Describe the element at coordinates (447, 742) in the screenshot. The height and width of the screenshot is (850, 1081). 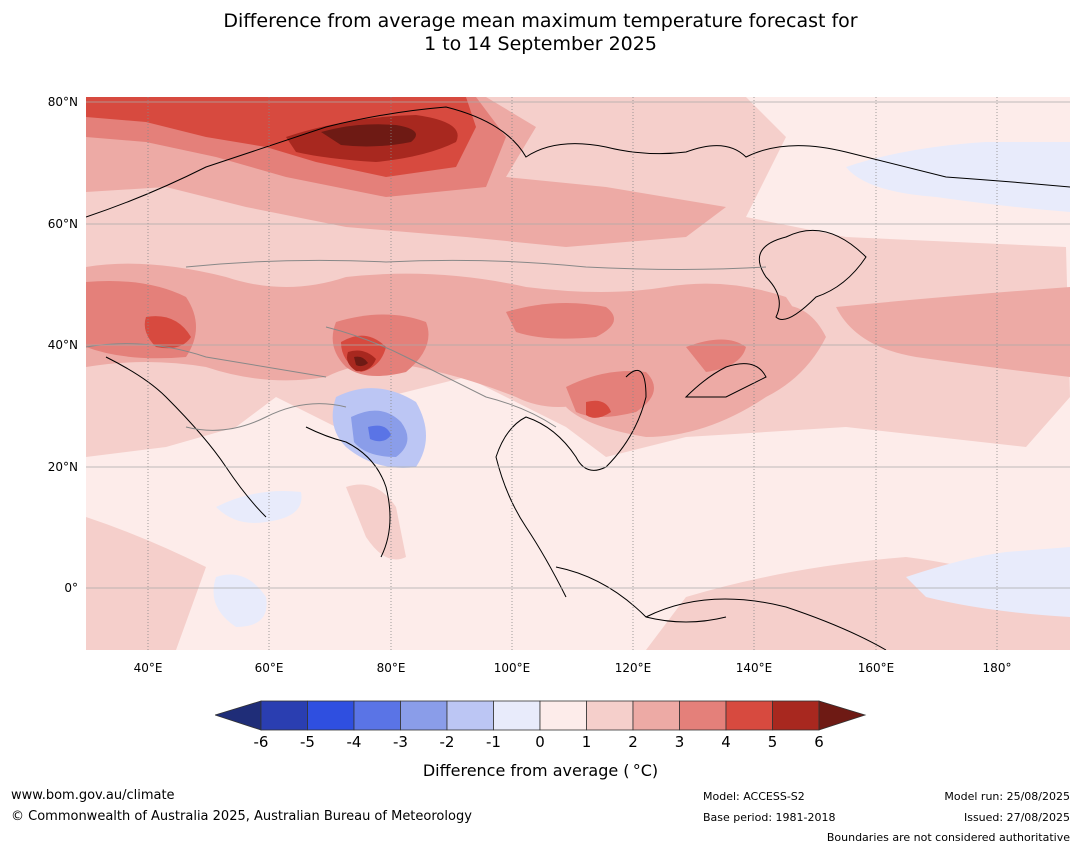
I see `colorbar-tick: -2` at that location.